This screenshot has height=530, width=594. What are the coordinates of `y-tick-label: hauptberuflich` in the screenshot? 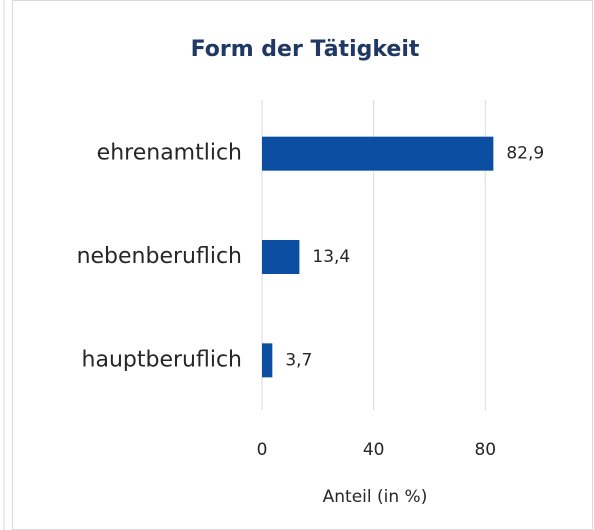 It's located at (162, 359).